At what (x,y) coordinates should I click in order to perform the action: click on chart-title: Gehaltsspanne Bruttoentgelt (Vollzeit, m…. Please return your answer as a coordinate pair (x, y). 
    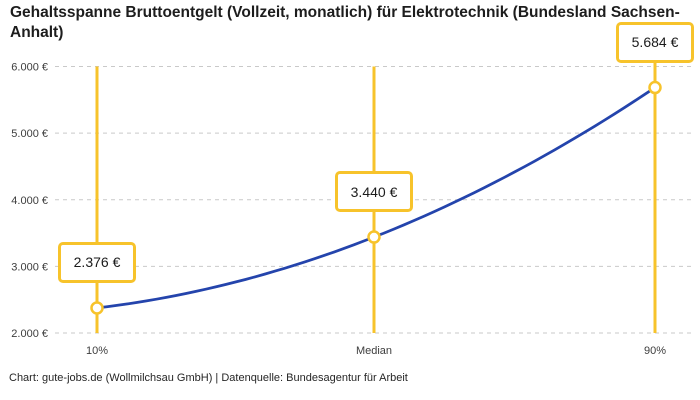
    Looking at the image, I should click on (345, 23).